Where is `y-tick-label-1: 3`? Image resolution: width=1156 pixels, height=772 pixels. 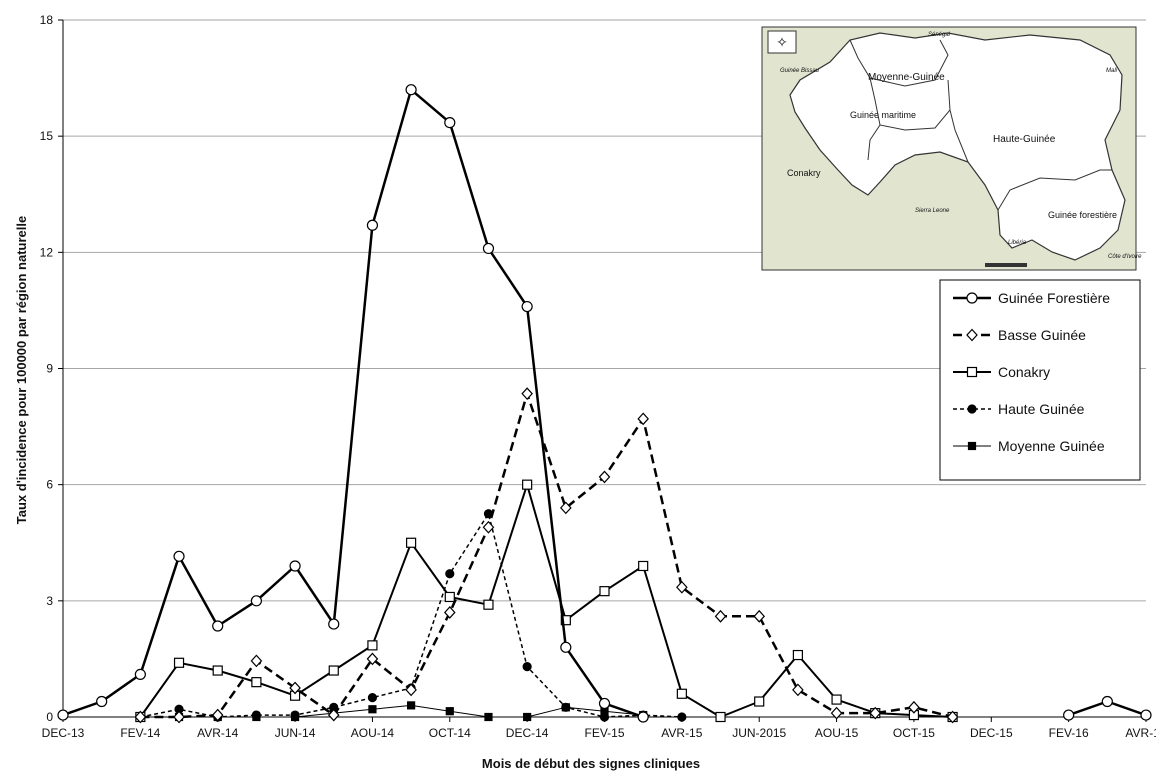 y-tick-label-1: 3 is located at coordinates (49, 601).